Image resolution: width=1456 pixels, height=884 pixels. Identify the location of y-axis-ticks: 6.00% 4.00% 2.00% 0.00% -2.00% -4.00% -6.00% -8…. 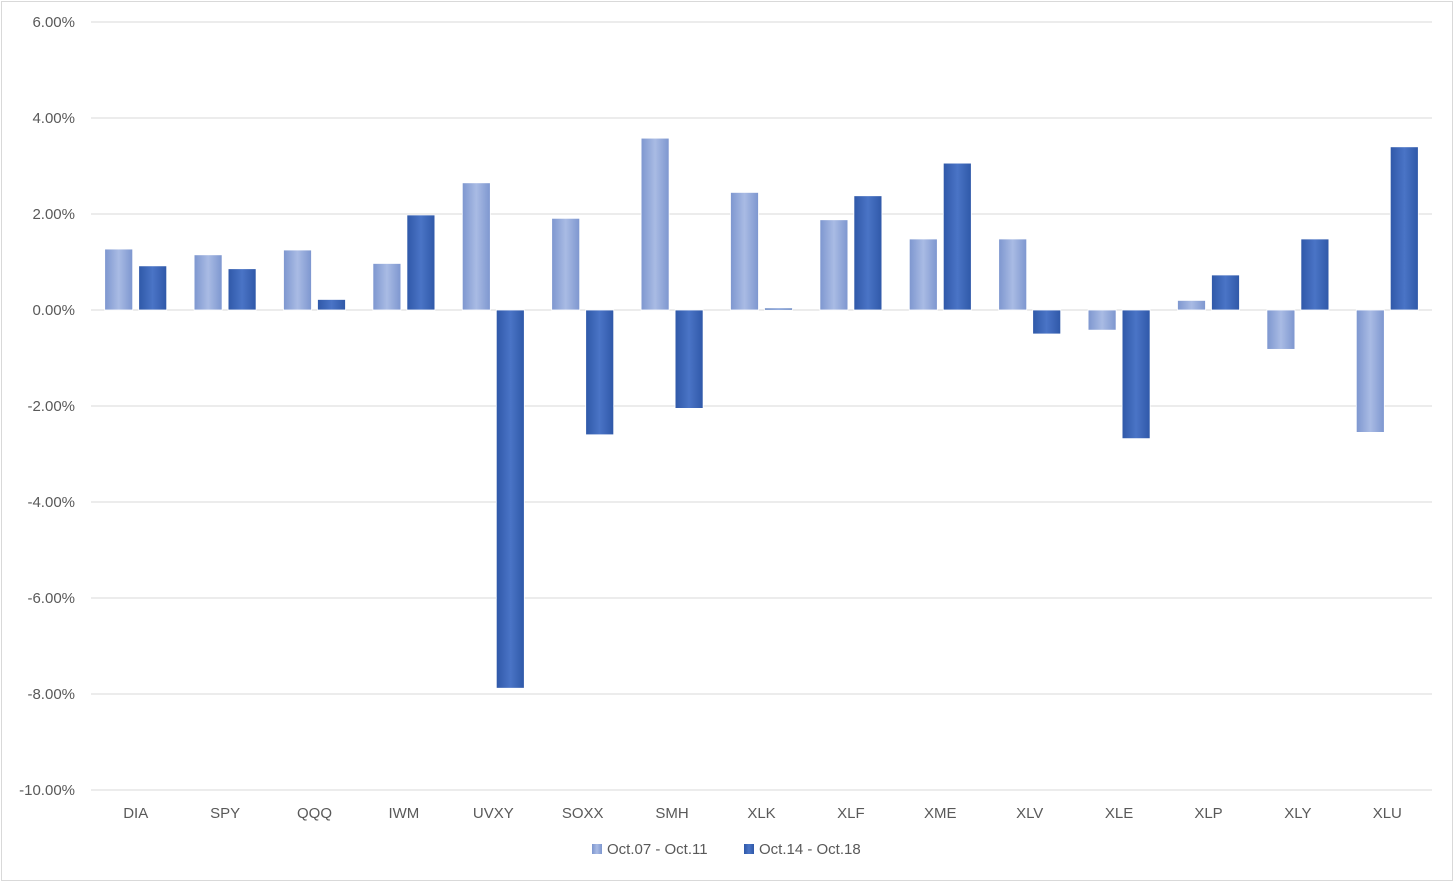
(47, 406).